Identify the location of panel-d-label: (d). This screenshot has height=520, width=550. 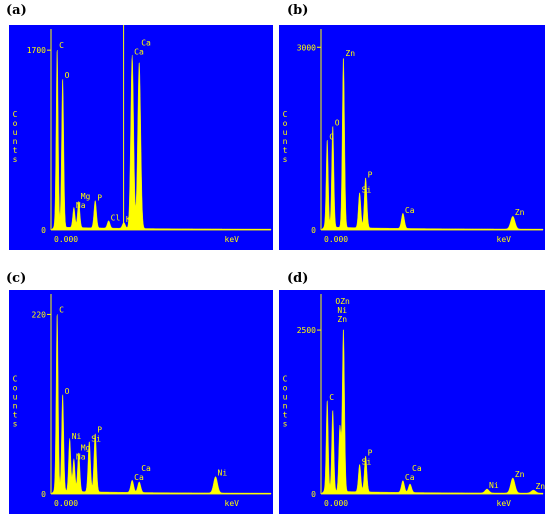
(298, 278).